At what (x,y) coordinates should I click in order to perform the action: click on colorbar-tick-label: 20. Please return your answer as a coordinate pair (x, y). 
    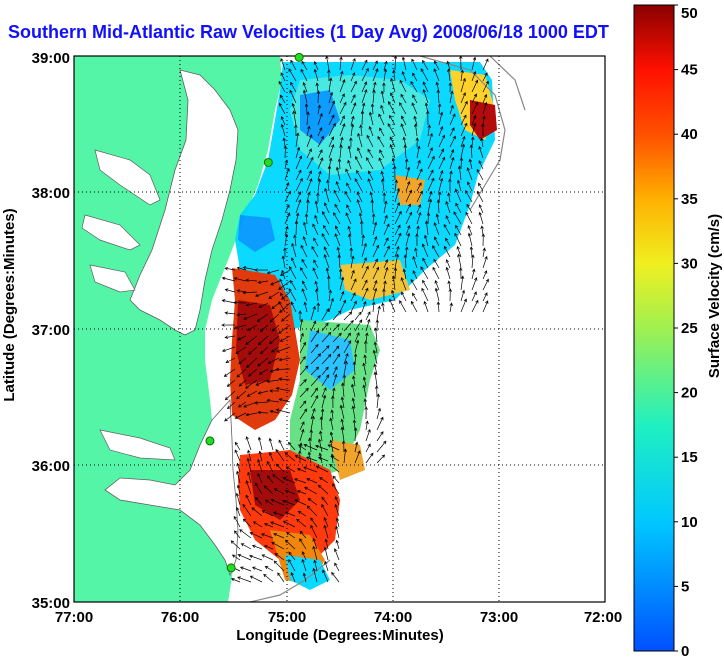
    Looking at the image, I should click on (689, 393).